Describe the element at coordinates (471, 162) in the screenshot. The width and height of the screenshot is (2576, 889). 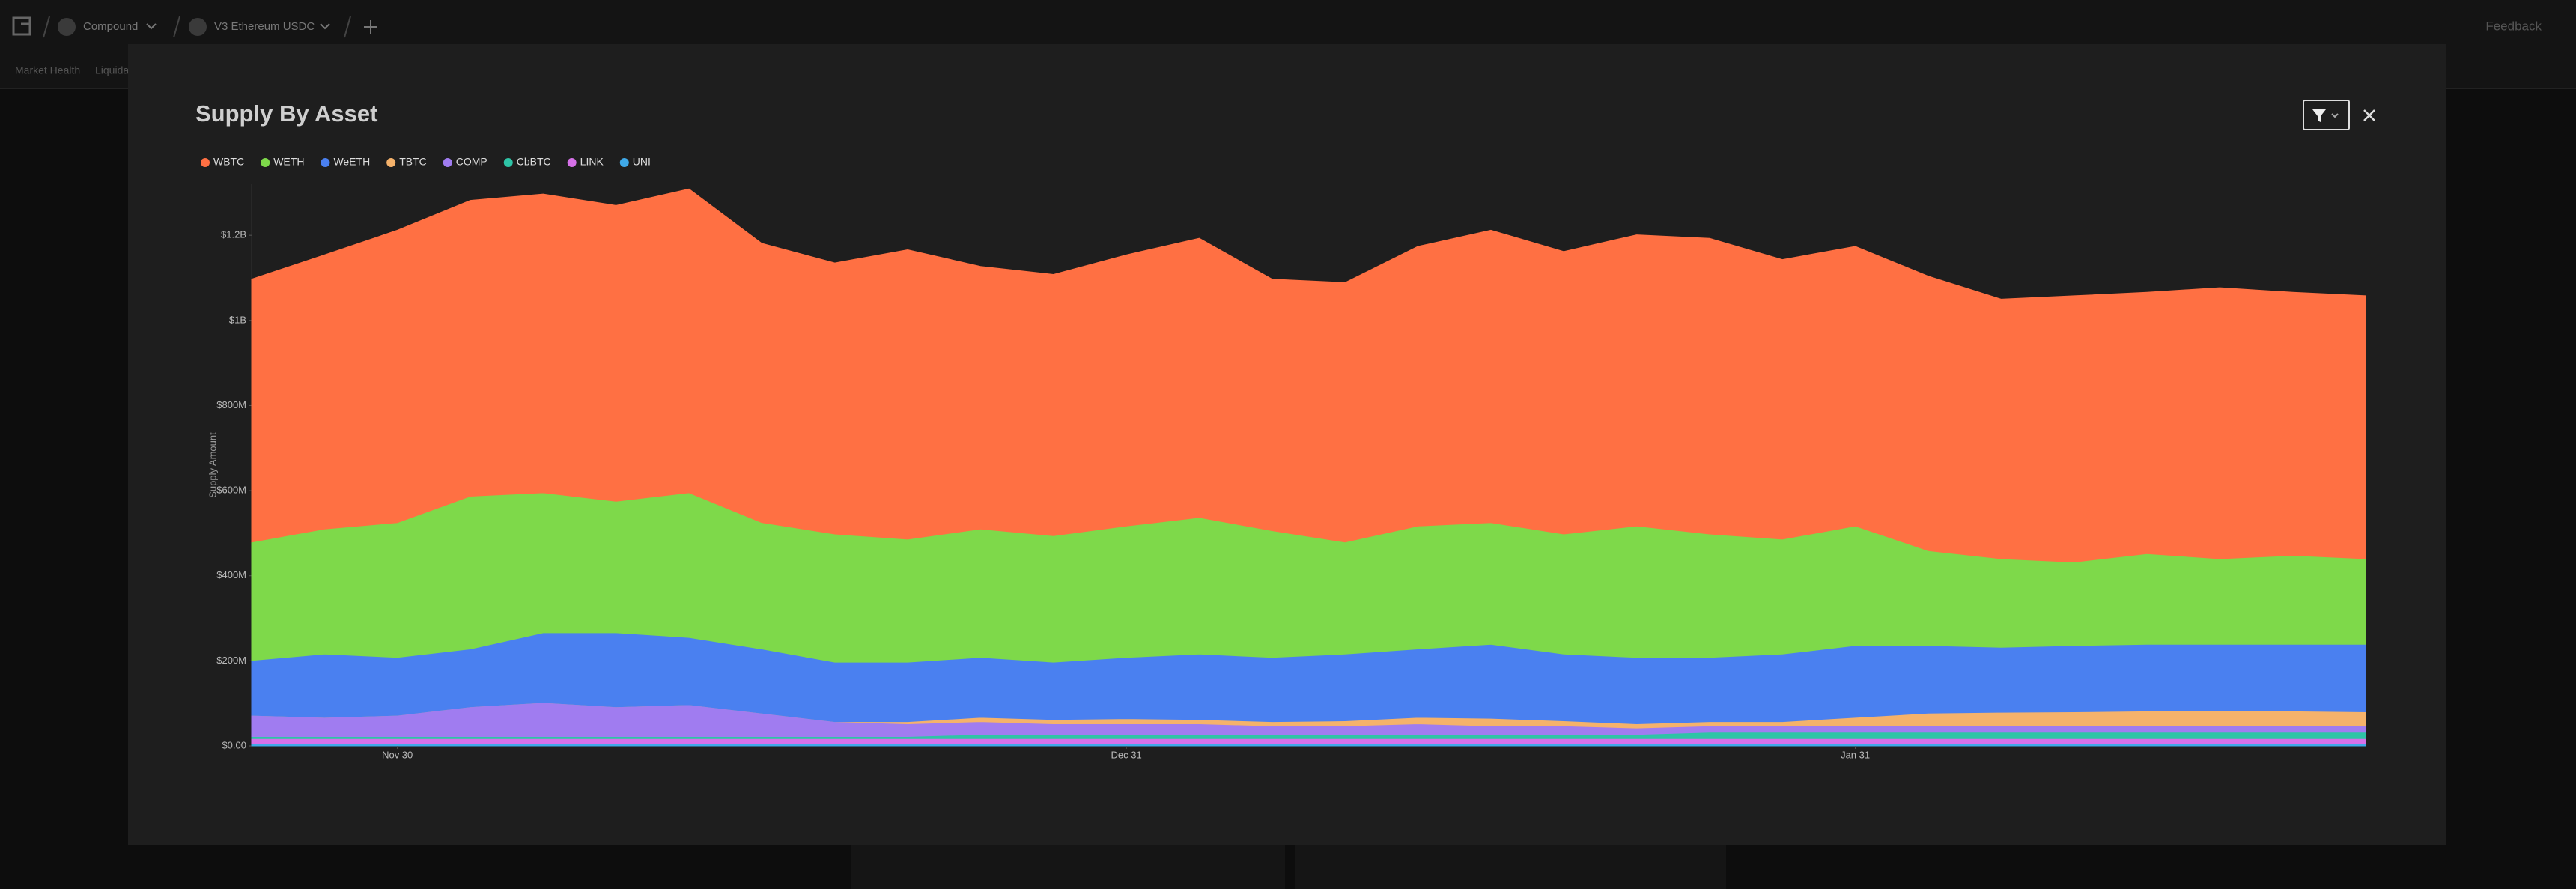
I see `legend-label: COMP` at that location.